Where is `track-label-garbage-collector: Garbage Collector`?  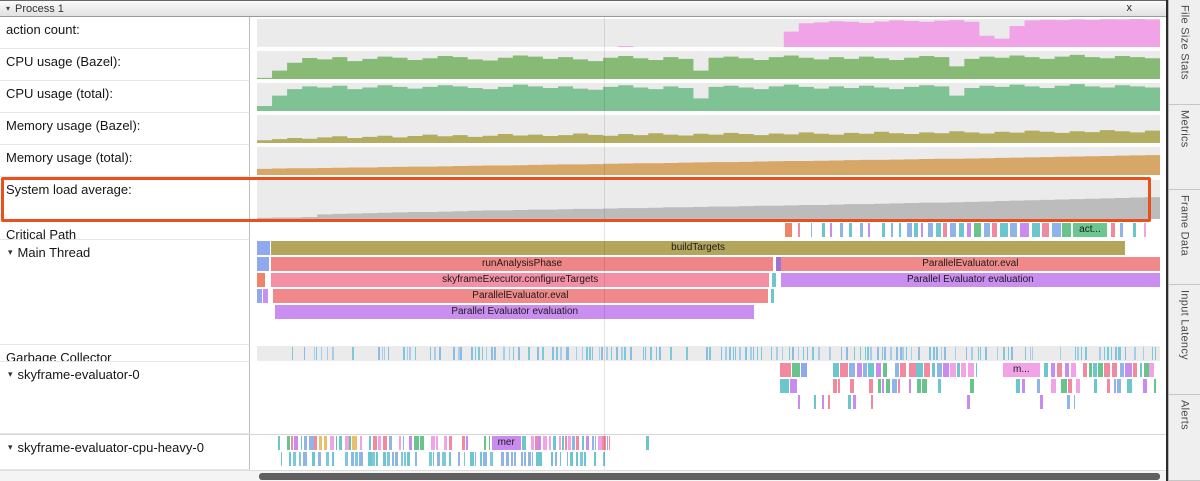
track-label-garbage-collector: Garbage Collector is located at coordinates (125, 353).